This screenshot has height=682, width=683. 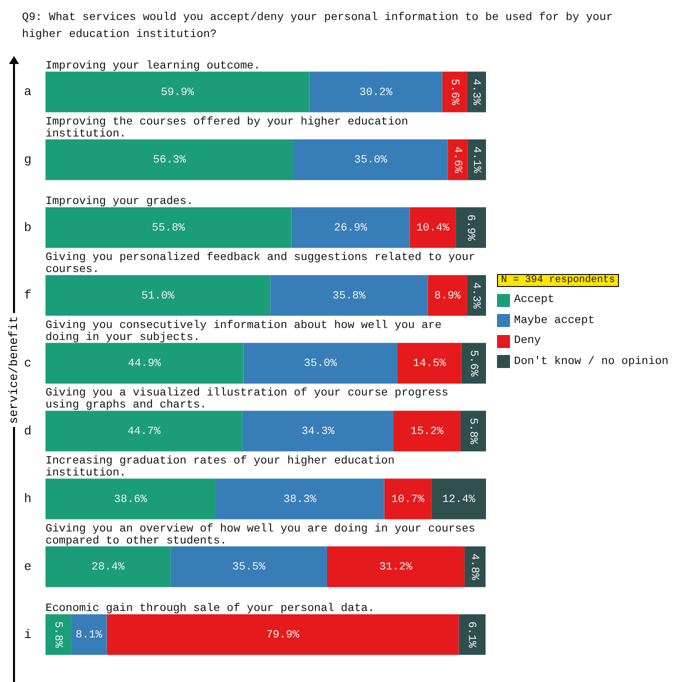 What do you see at coordinates (318, 26) in the screenshot?
I see `chart-title: Q9: What services would you accept/deny your personal information to be used for by your higher education institution?` at bounding box center [318, 26].